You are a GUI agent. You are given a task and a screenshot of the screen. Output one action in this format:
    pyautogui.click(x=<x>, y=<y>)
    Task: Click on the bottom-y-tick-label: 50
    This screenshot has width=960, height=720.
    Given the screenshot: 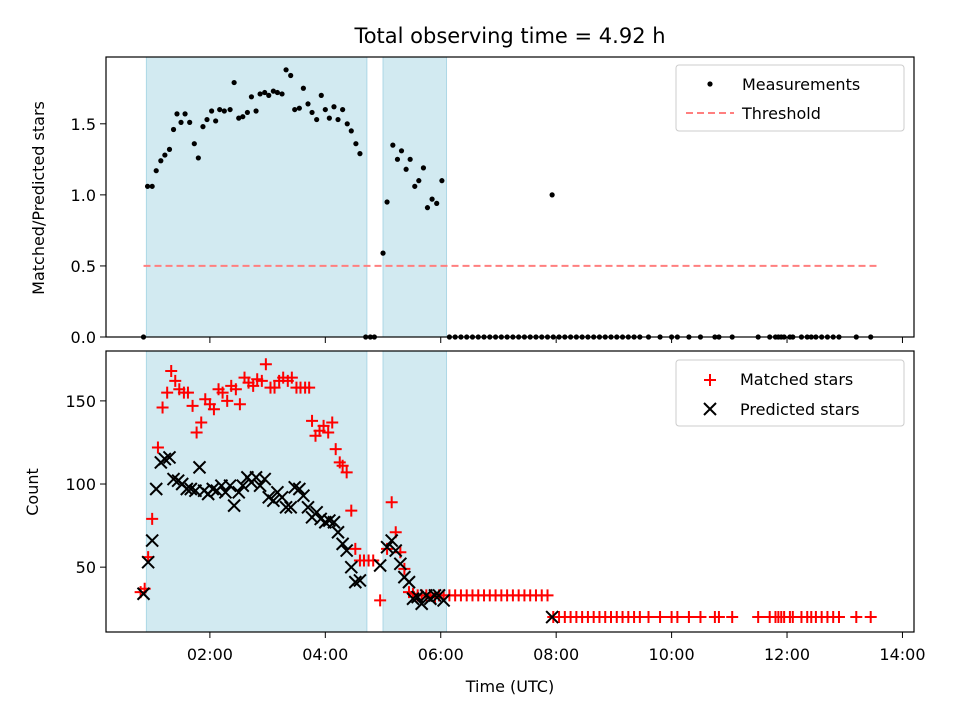 What is the action you would take?
    pyautogui.click(x=86, y=567)
    